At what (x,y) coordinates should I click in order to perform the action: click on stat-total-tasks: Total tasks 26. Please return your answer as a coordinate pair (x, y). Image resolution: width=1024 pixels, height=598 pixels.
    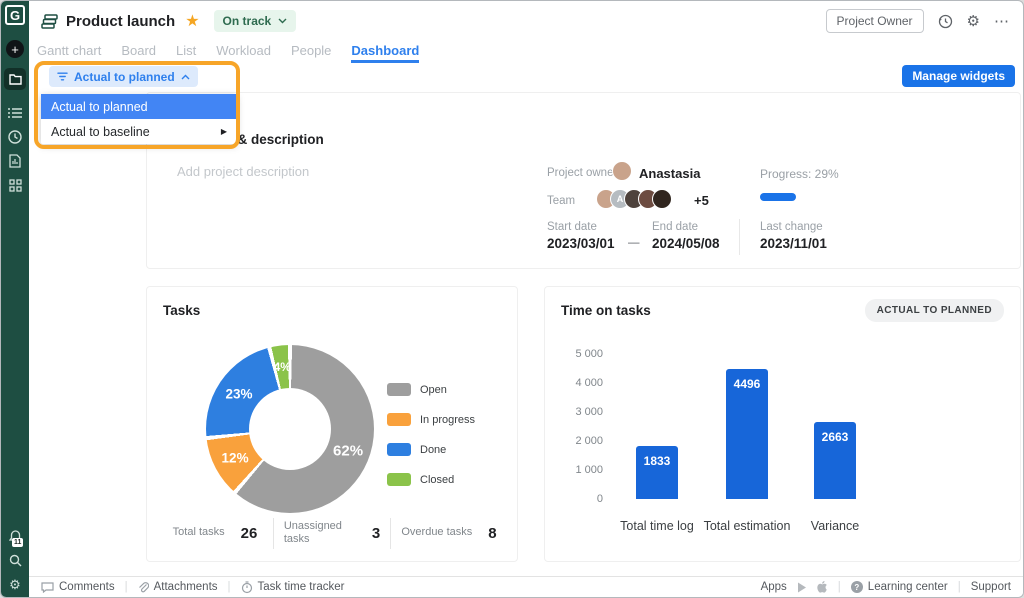
    Looking at the image, I should click on (215, 534).